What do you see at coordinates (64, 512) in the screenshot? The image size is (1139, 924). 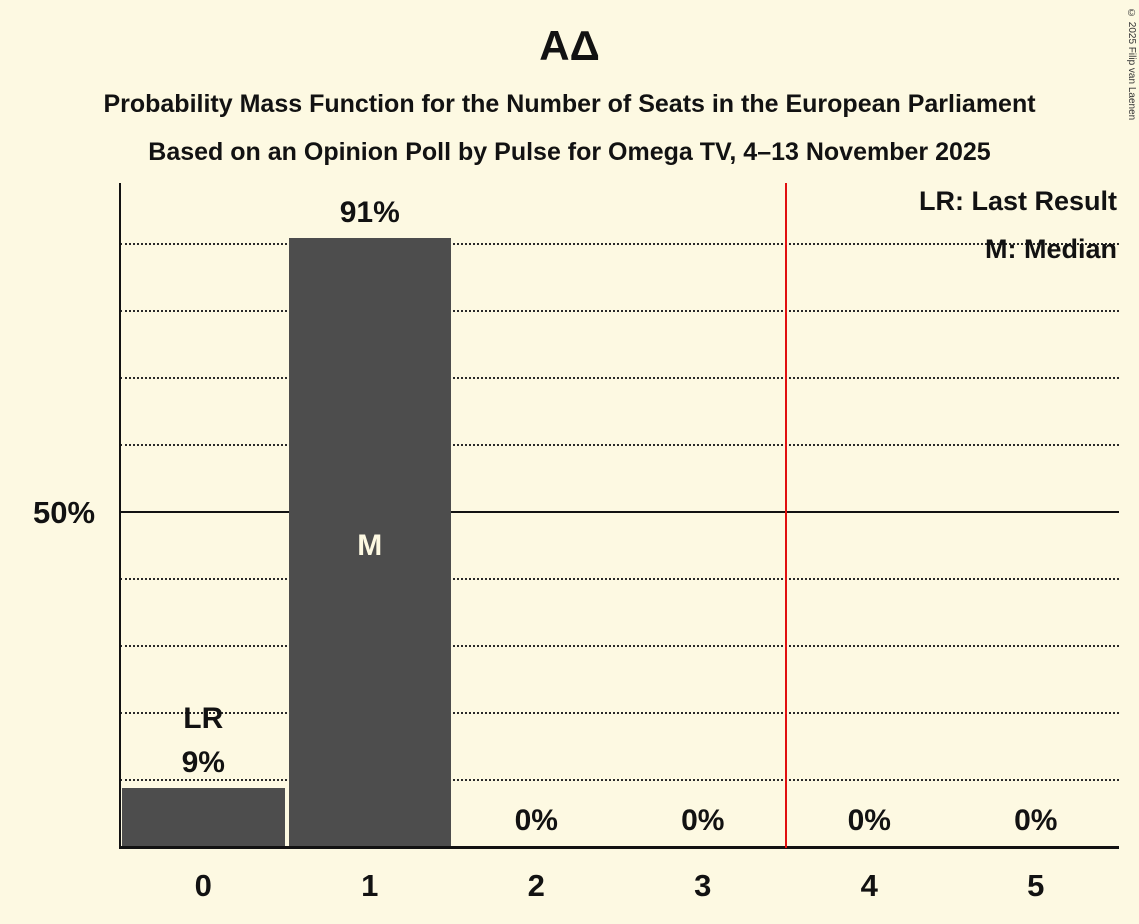 I see `y-axis-label-50: 50%` at bounding box center [64, 512].